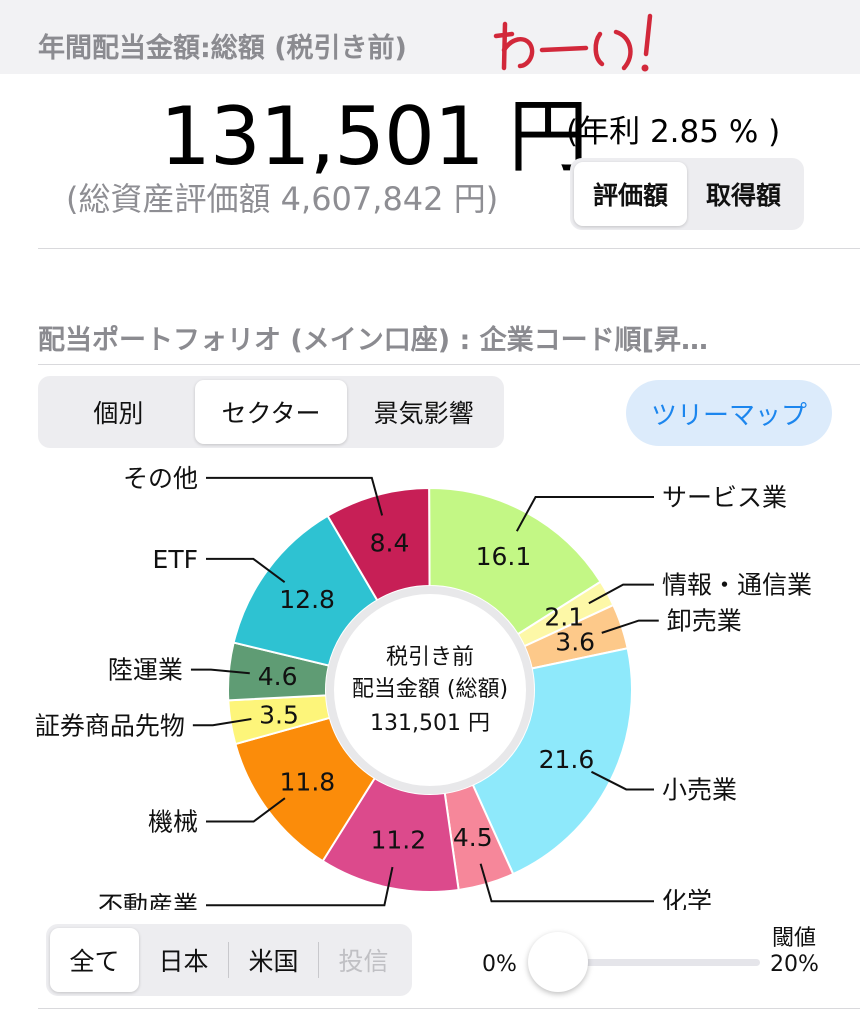 Image resolution: width=860 pixels, height=1024 pixels. Describe the element at coordinates (279, 715) in the screenshot. I see `slice-value-label: 3.5` at that location.